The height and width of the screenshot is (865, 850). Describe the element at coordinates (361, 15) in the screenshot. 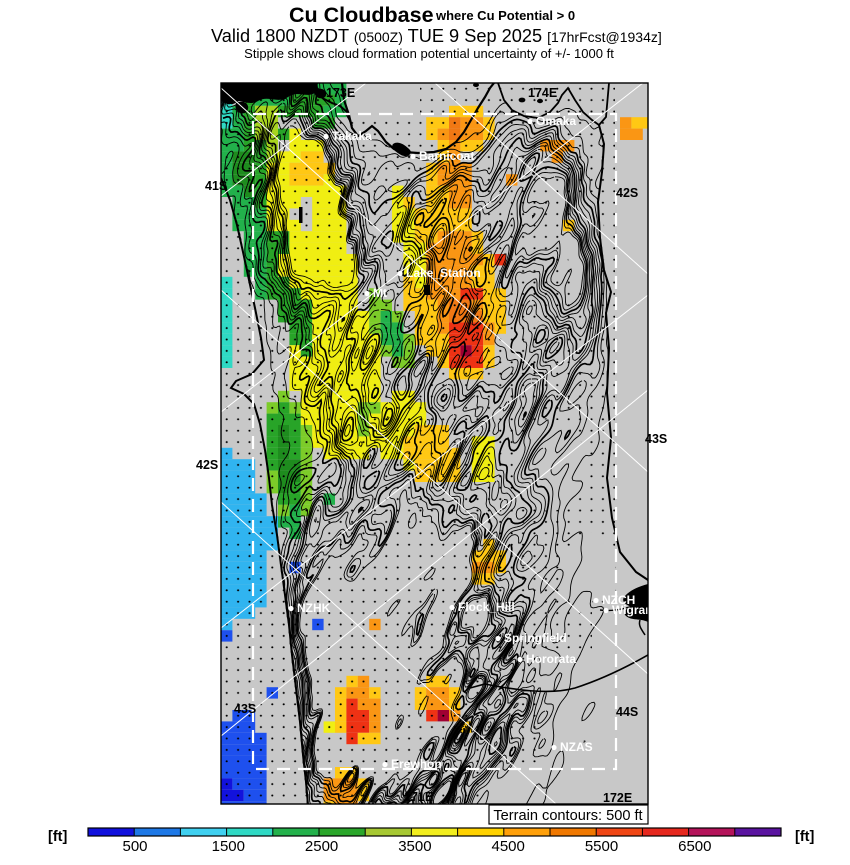

I see `svg-text: Cu Cloudbase` at that location.